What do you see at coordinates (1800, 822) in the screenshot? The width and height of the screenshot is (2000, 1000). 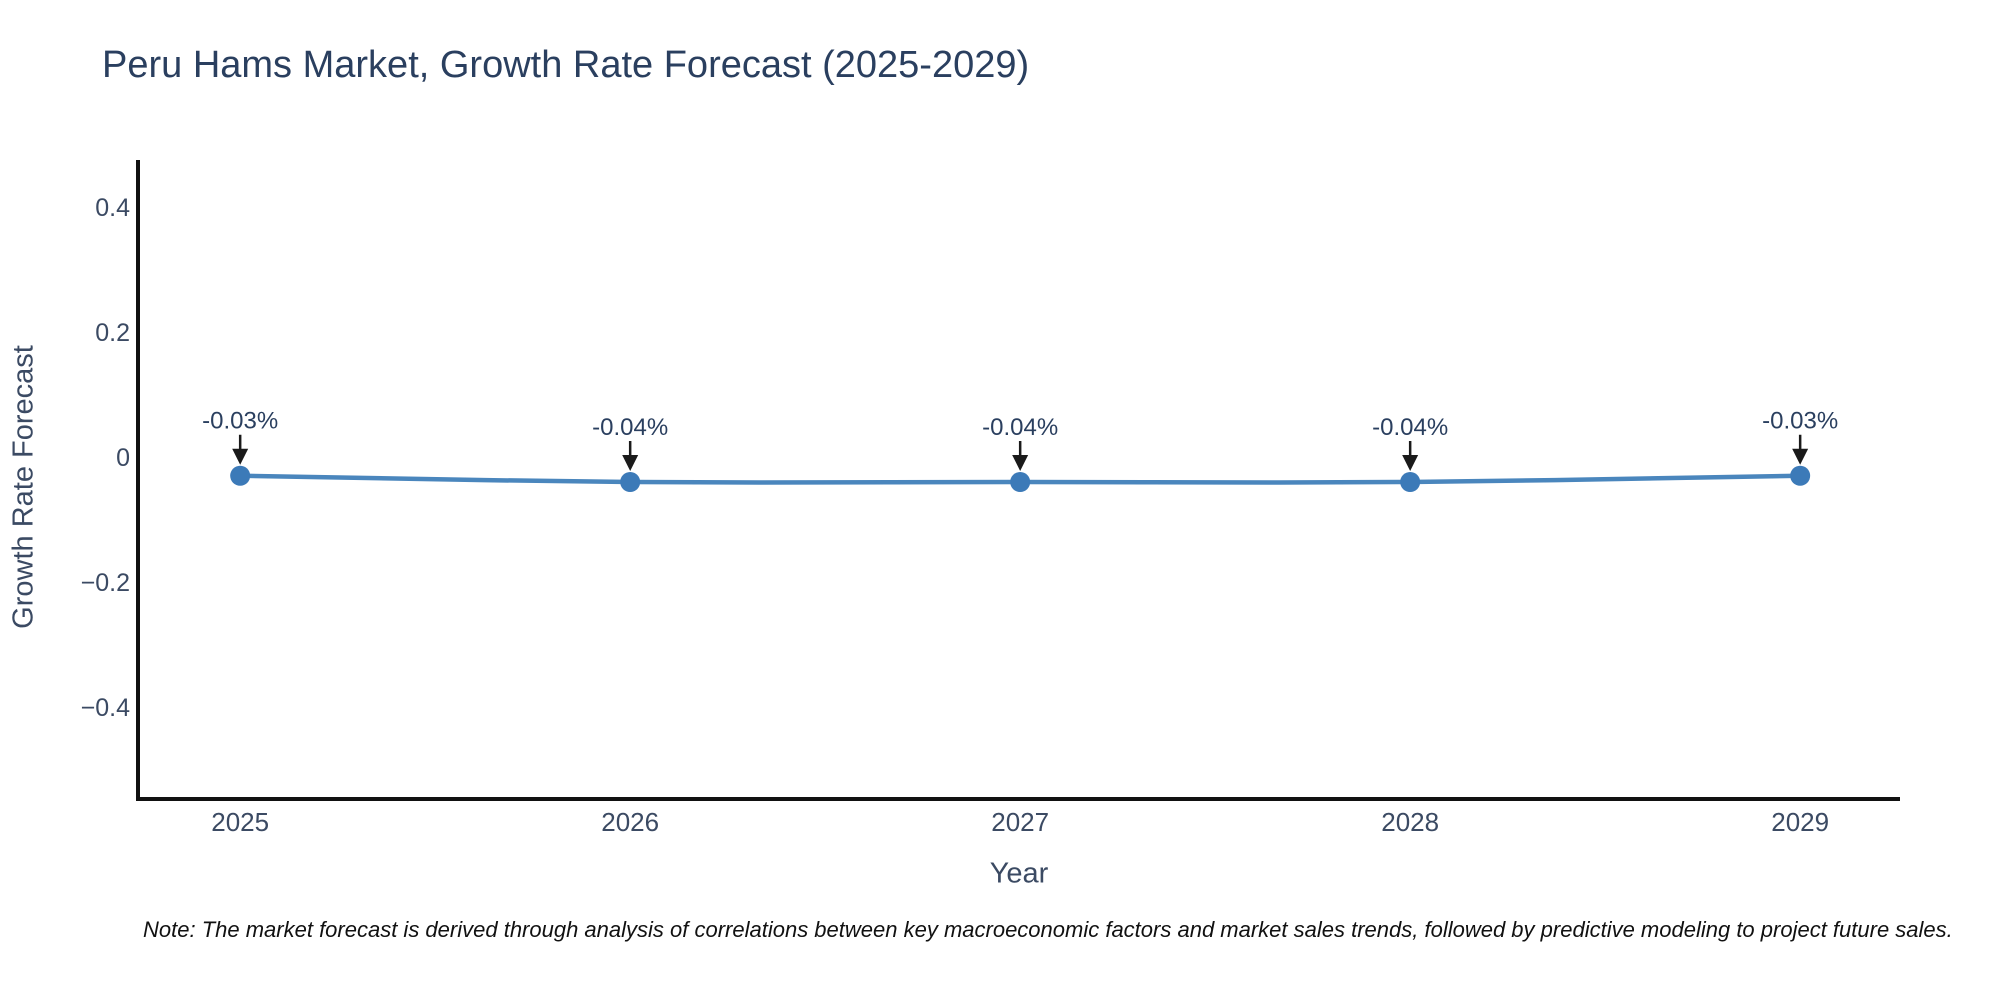 I see `x-tick-label: 2029` at bounding box center [1800, 822].